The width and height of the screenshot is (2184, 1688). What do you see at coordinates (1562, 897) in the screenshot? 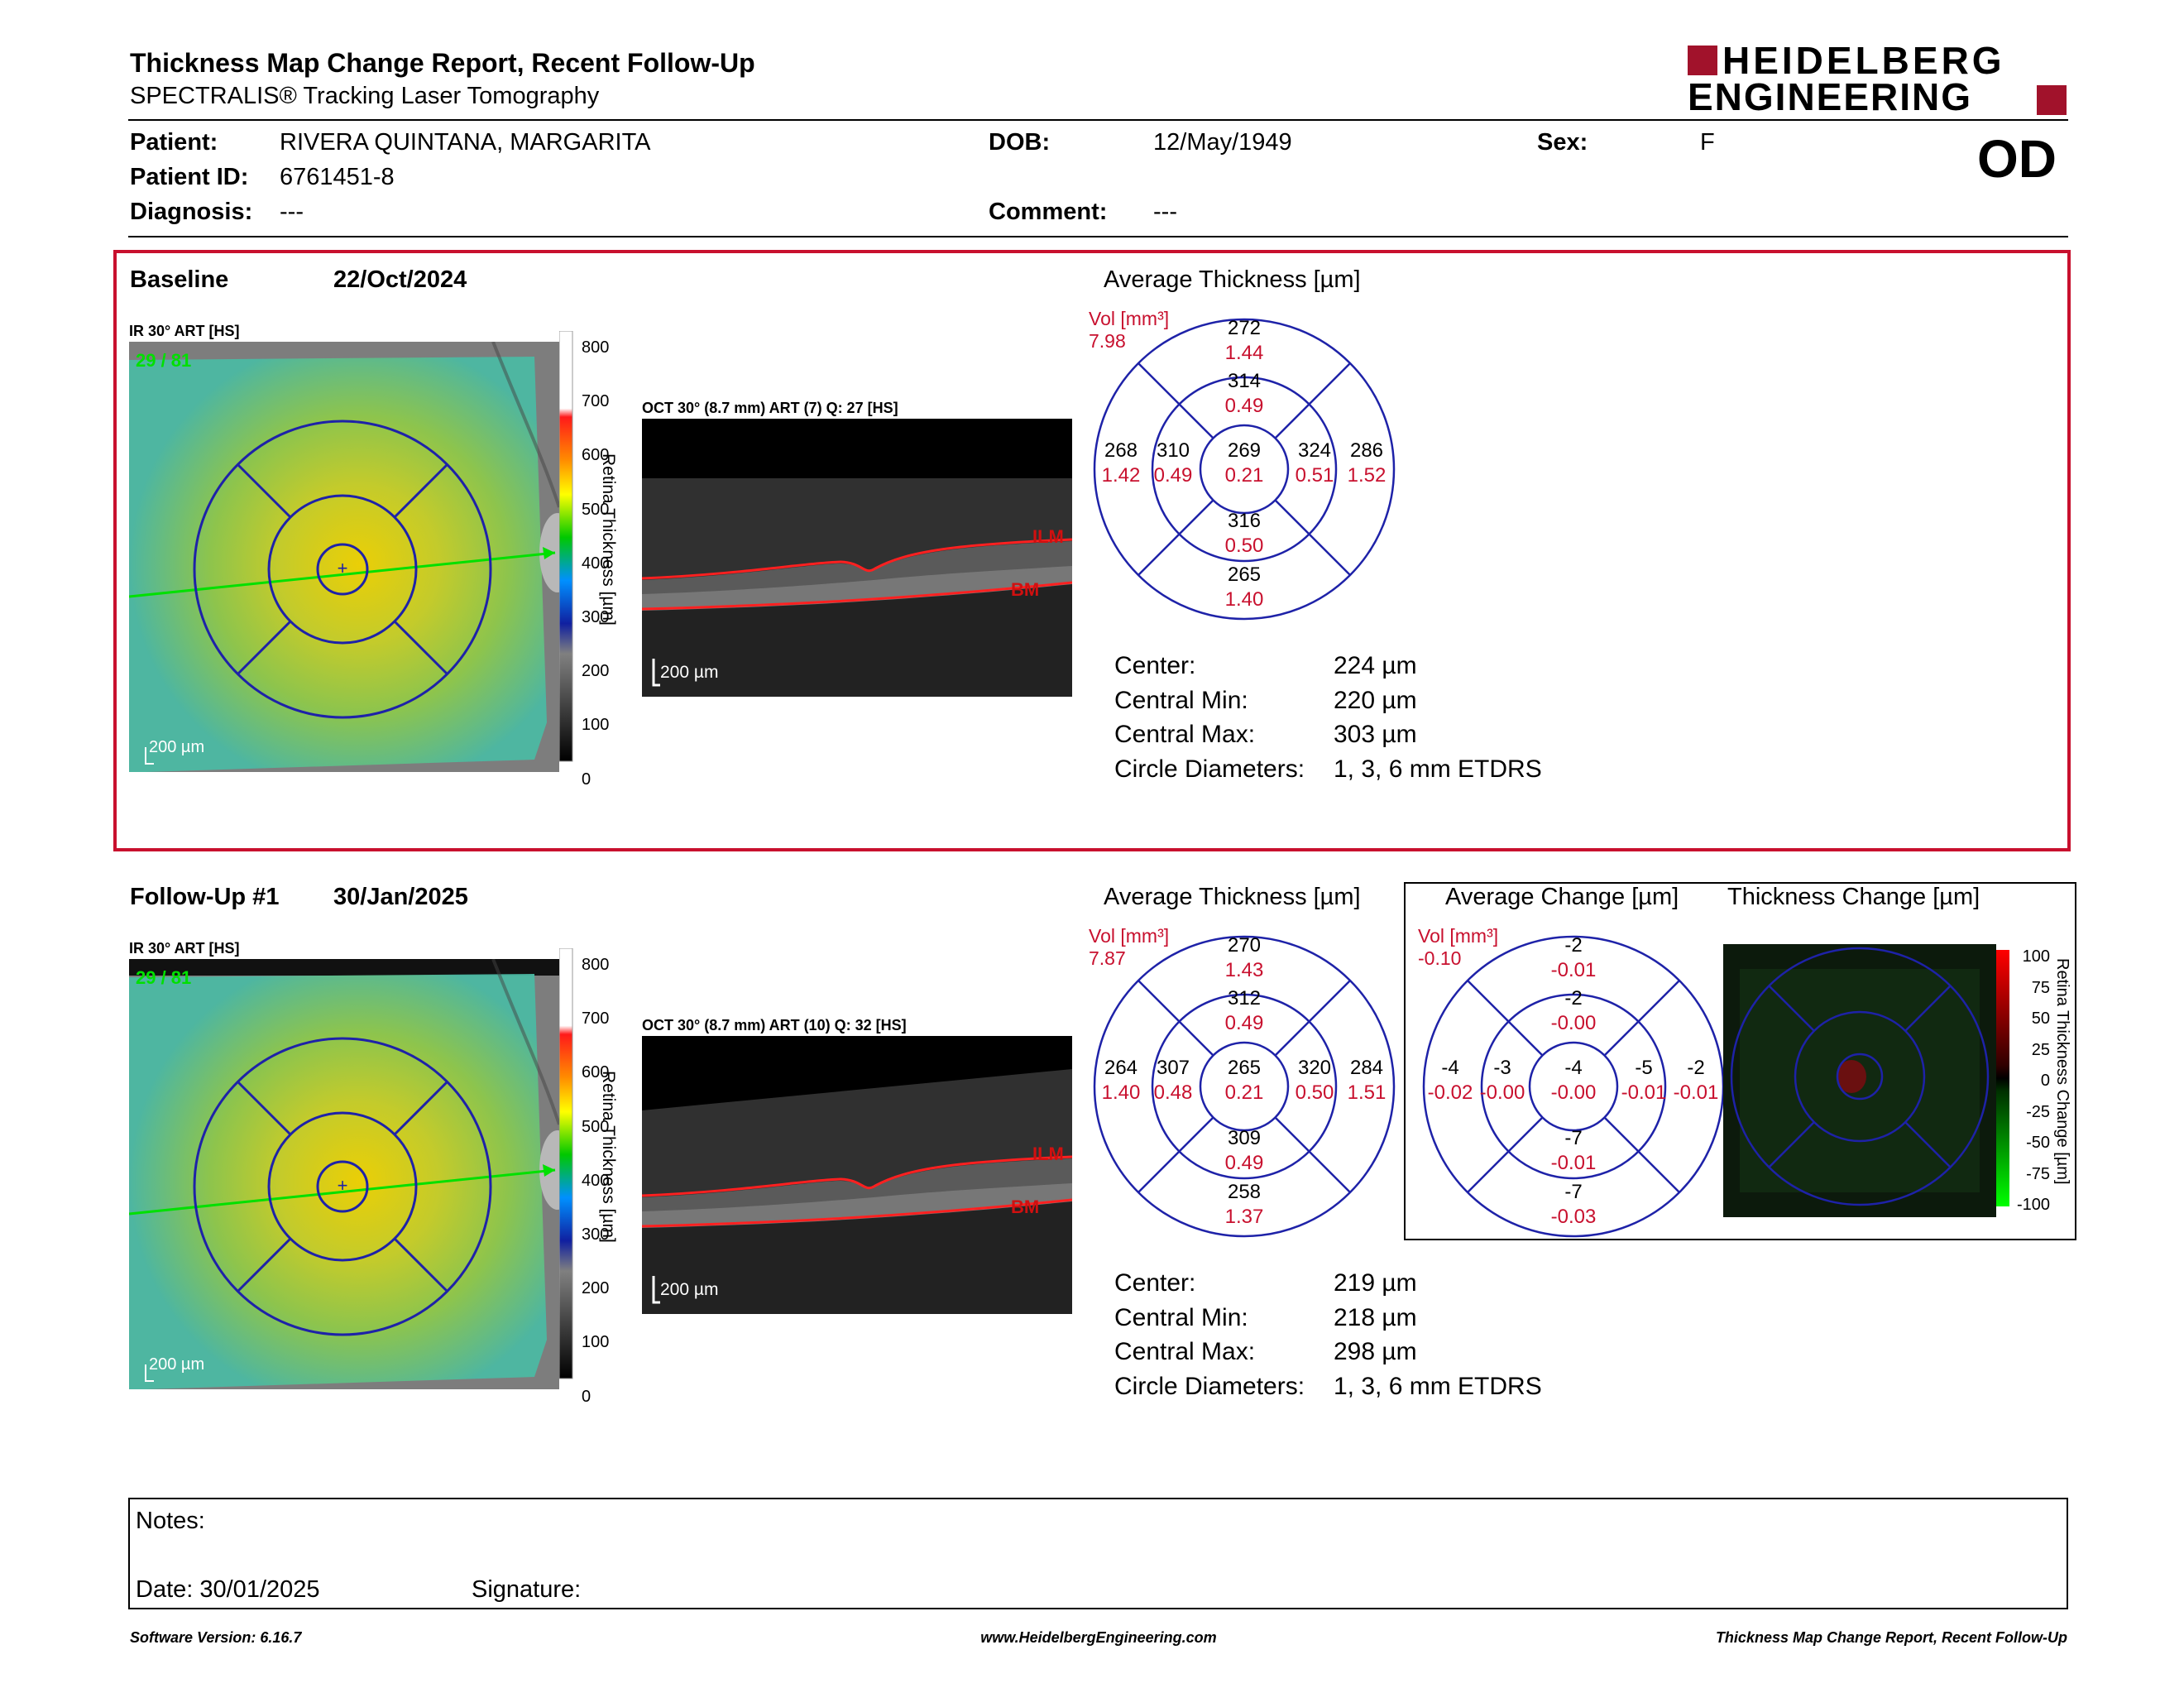
I see `avg-change-title: Average Change [µm]` at bounding box center [1562, 897].